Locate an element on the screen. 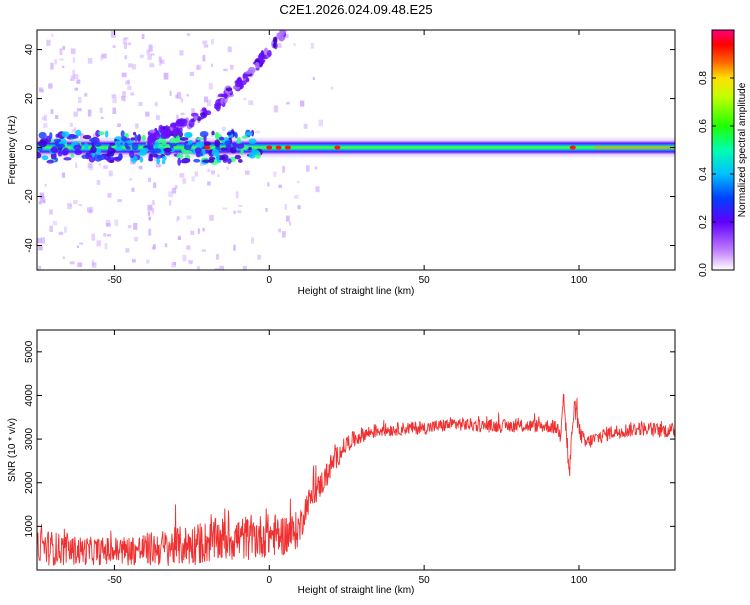  colorbar-gradient is located at coordinates (723, 150).